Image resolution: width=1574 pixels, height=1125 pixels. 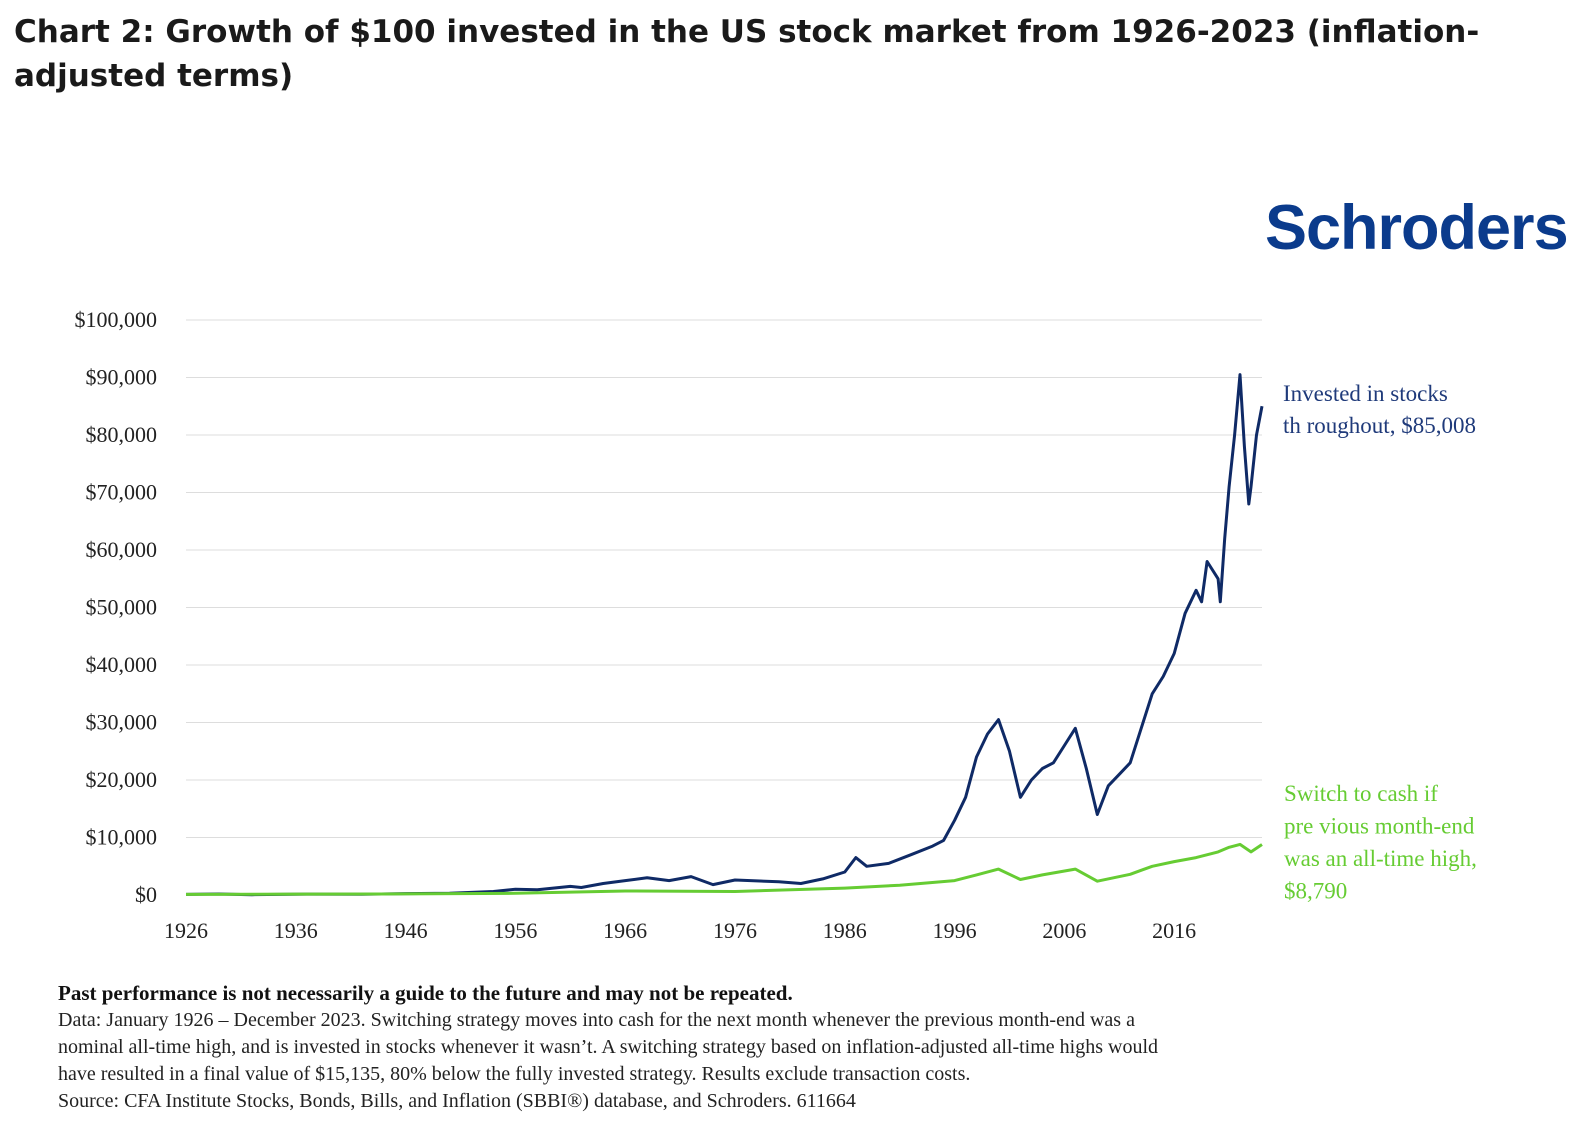 What do you see at coordinates (186, 930) in the screenshot?
I see `x-tick-label: 1926` at bounding box center [186, 930].